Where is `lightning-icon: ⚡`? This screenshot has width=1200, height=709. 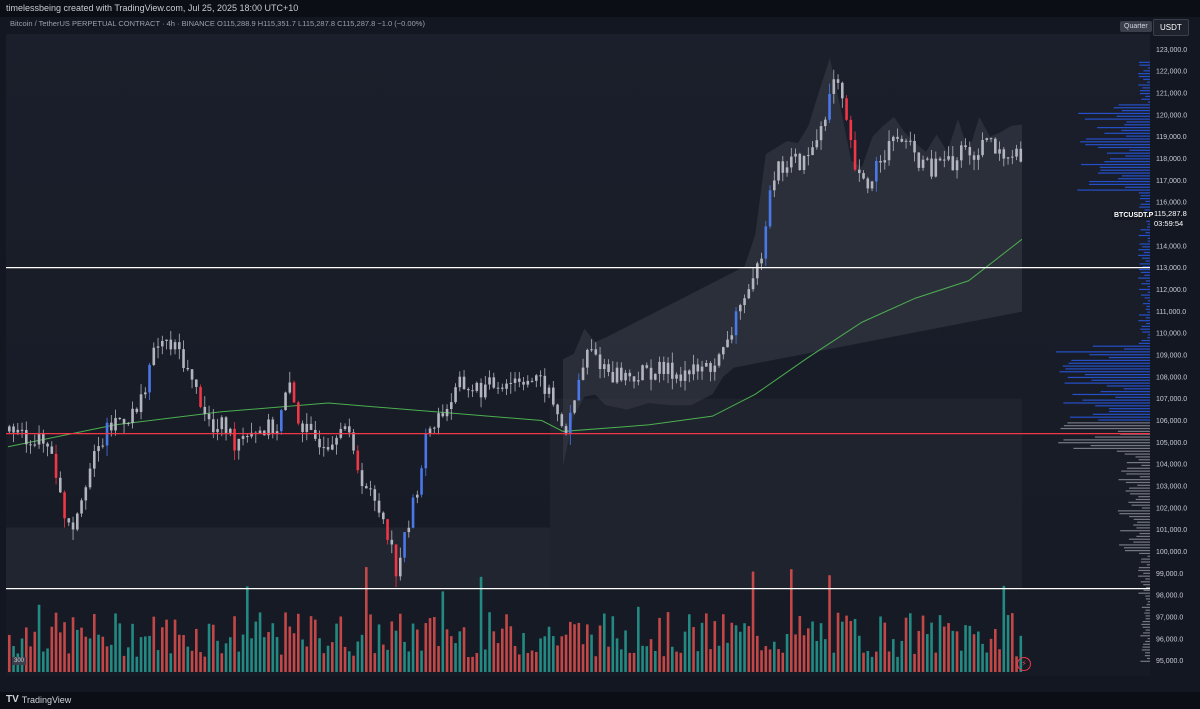
lightning-icon: ⚡ is located at coordinates (1024, 664).